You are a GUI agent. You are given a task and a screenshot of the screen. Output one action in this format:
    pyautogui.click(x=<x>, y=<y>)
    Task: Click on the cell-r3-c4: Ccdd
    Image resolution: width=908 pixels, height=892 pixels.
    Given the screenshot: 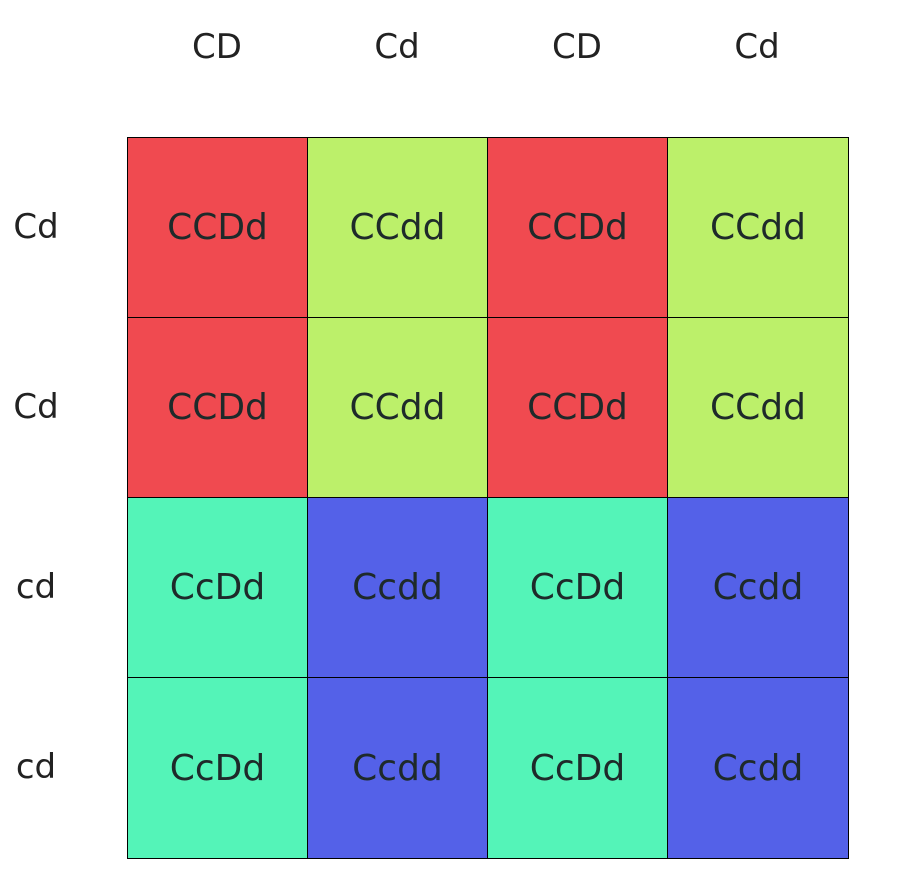 What is the action you would take?
    pyautogui.click(x=758, y=588)
    